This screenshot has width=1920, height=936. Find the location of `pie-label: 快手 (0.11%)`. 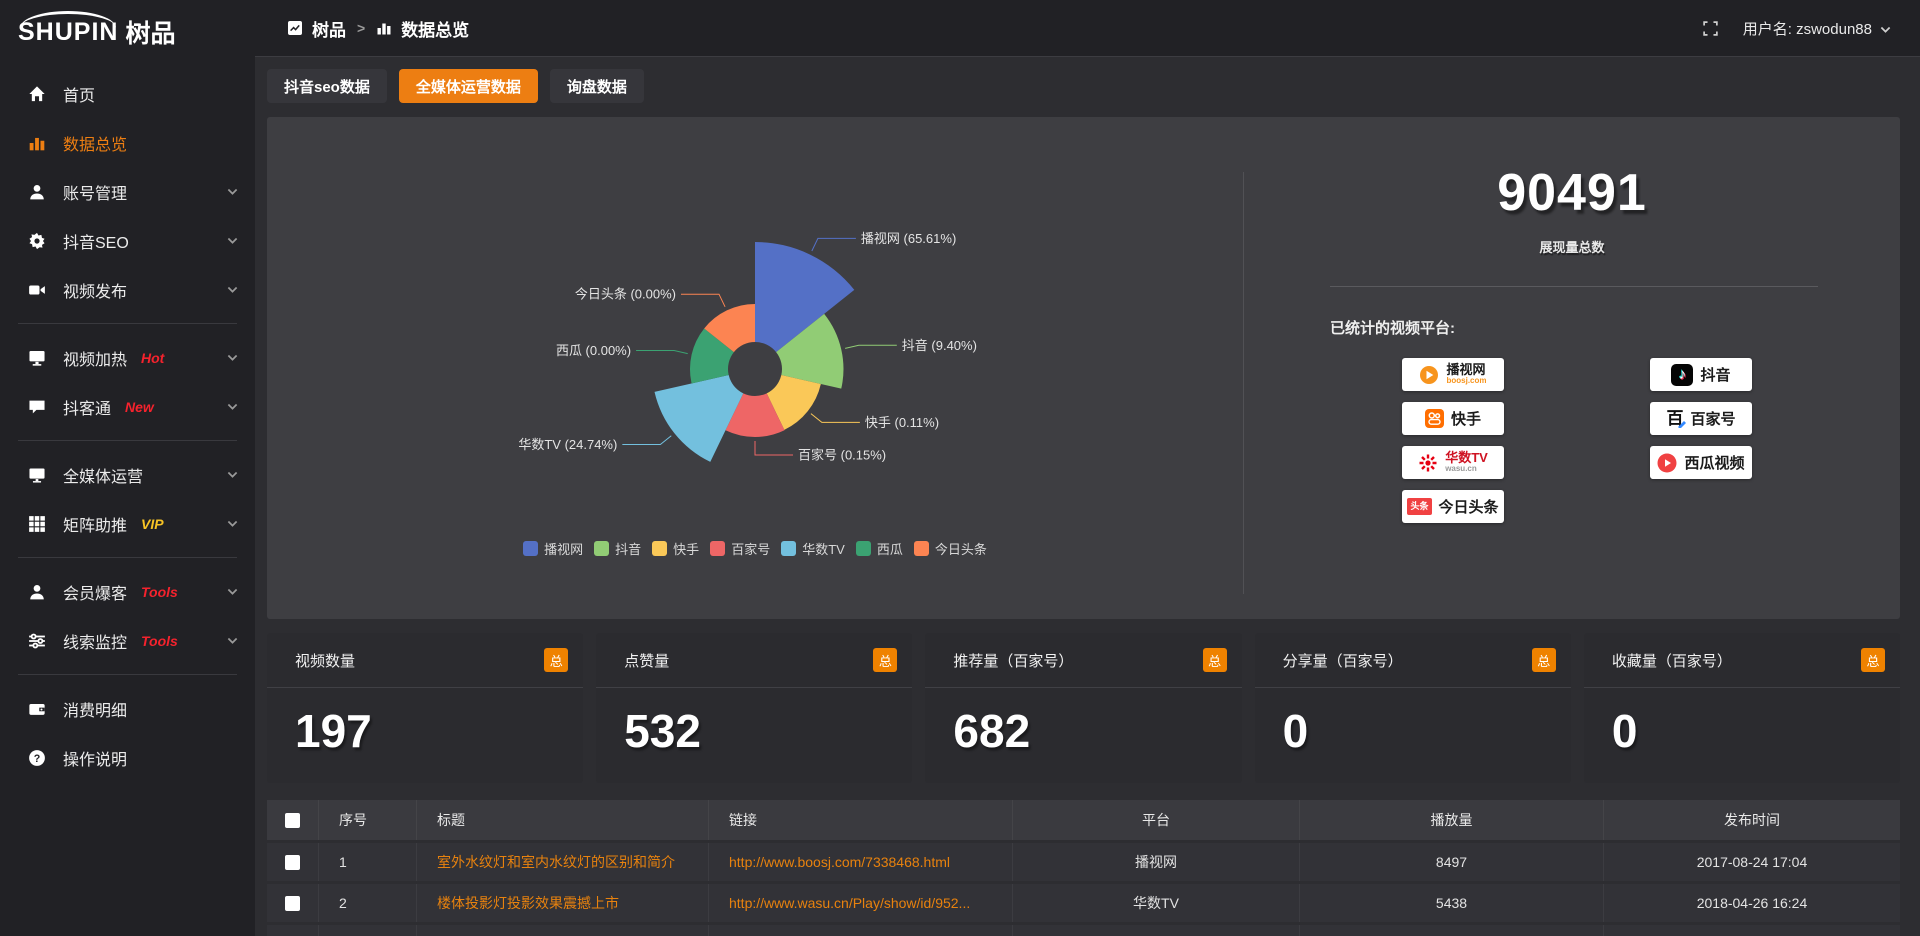

pie-label: 快手 (0.11%) is located at coordinates (902, 422).